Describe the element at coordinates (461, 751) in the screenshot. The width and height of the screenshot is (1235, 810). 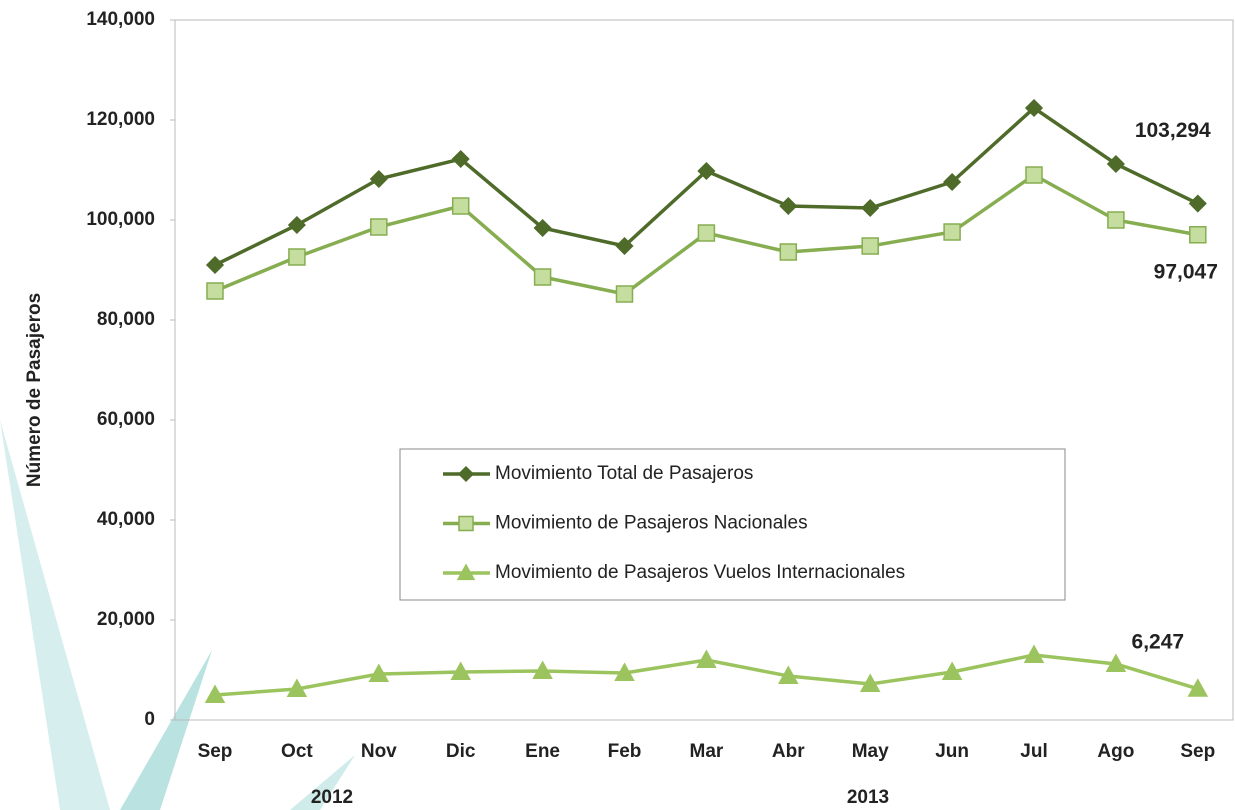
I see `x-tick-label: Dic` at that location.